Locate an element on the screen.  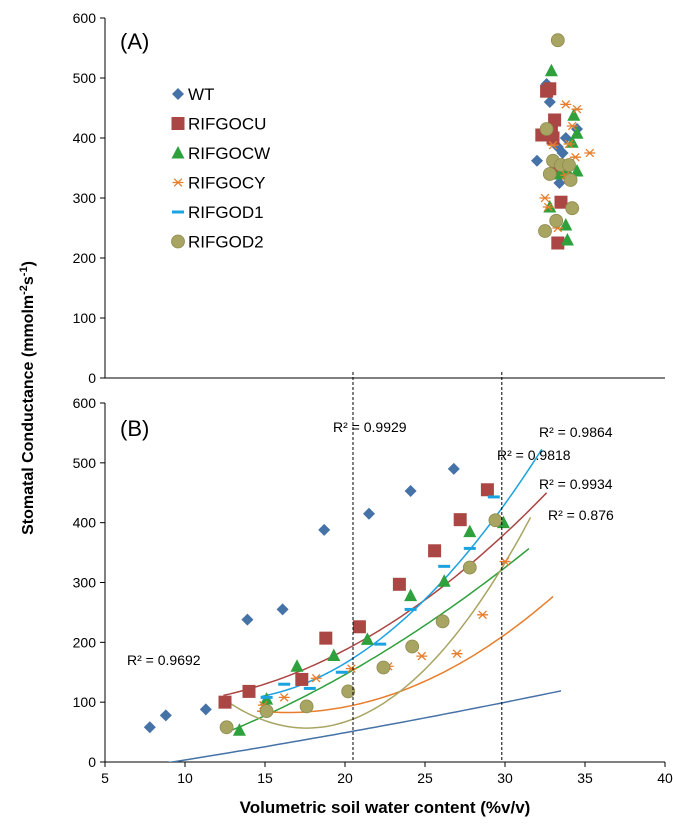
legend-label: RIFGOCU is located at coordinates (227, 124).